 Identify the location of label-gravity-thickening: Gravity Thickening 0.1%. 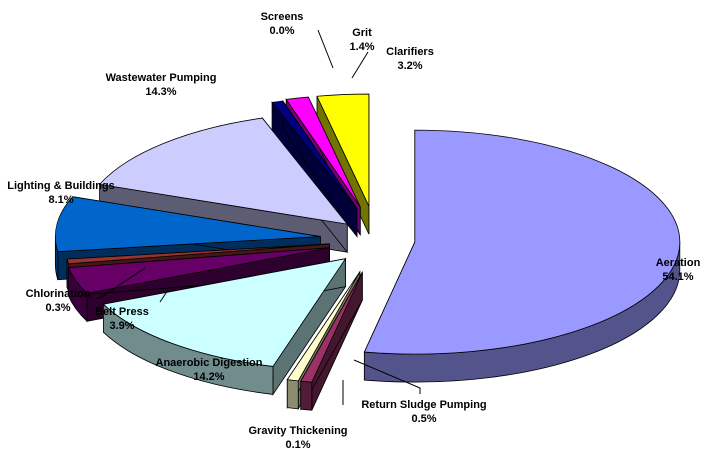
(297, 438).